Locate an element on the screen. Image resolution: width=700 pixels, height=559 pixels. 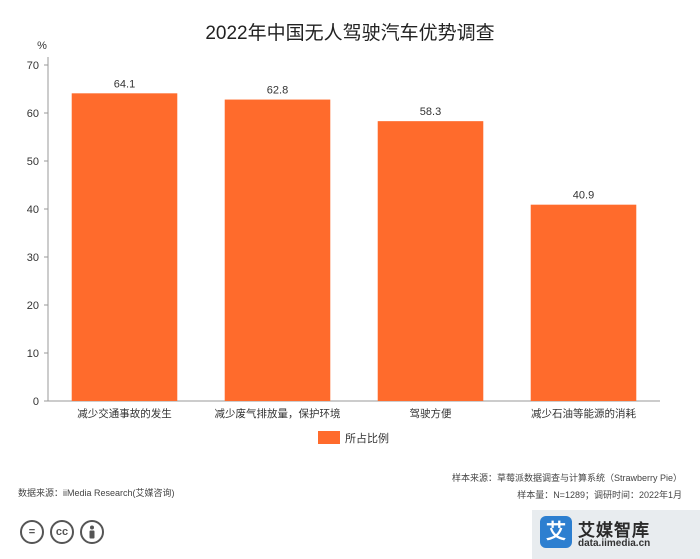
x-tick-label: 驾驶方便 is located at coordinates (431, 413).